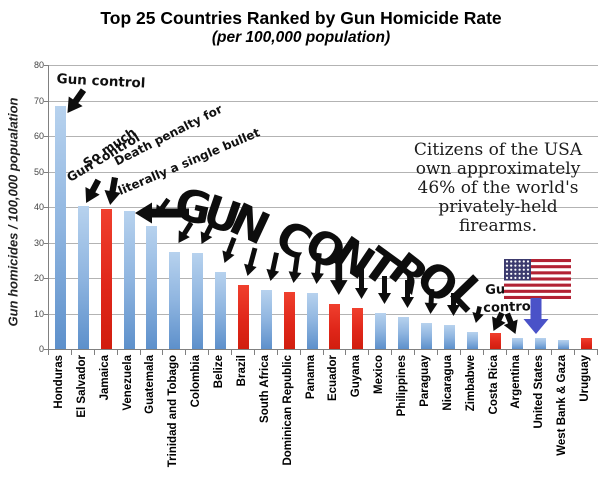 The image size is (602, 489). I want to click on arrow-to-trinidad-and-tobago, so click(186, 232).